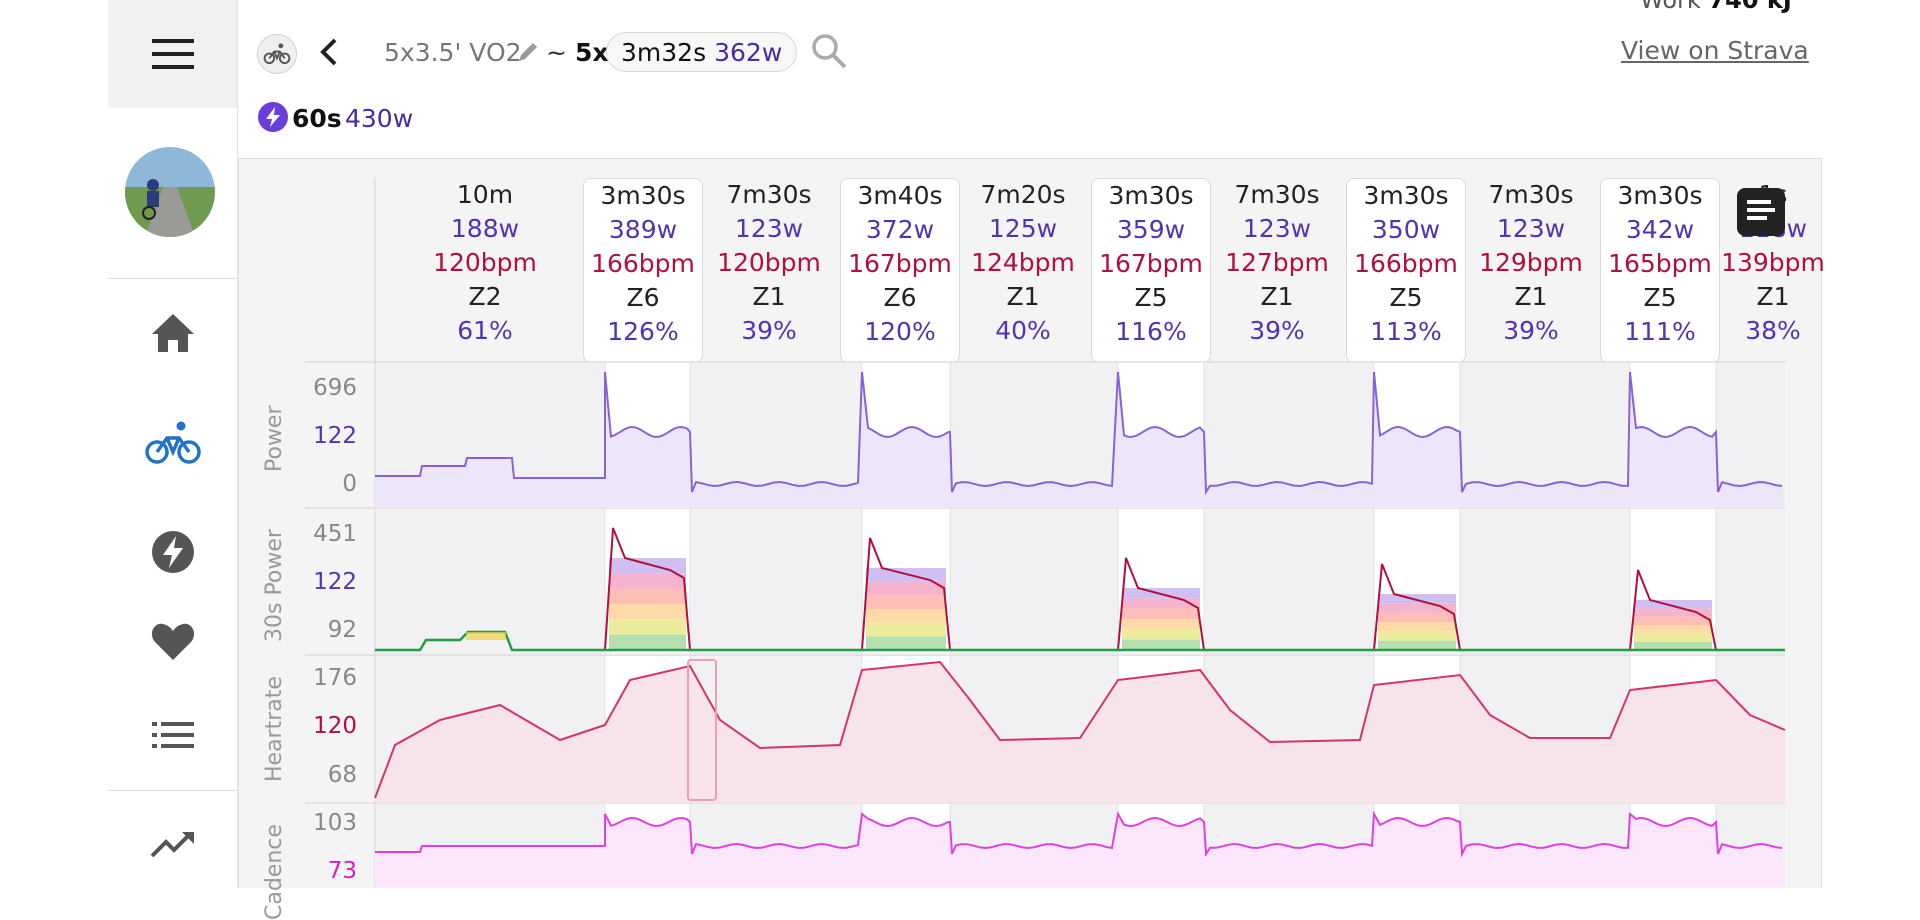 Image resolution: width=1920 pixels, height=920 pixels. Describe the element at coordinates (453, 52) in the screenshot. I see `activity-title: 5x3.5' VO2` at that location.